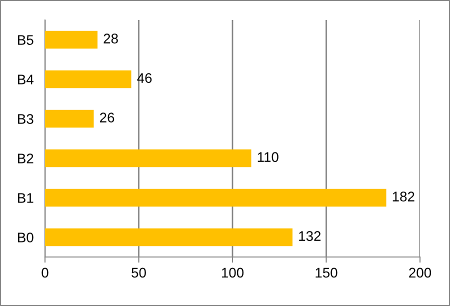  I want to click on y-tick-label: B2, so click(26, 159).